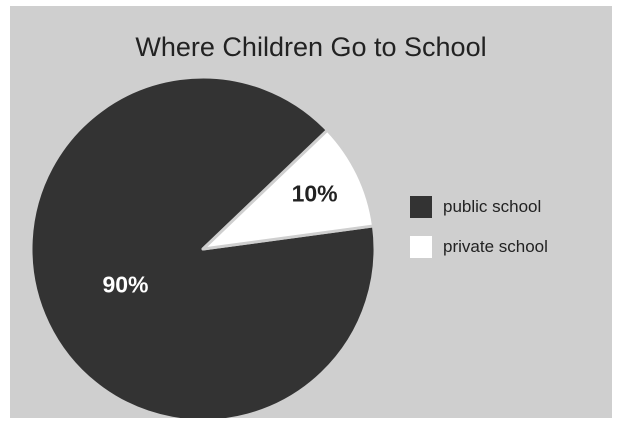 This screenshot has width=625, height=427. Describe the element at coordinates (492, 206) in the screenshot. I see `legend-label-public-school: public school` at that location.